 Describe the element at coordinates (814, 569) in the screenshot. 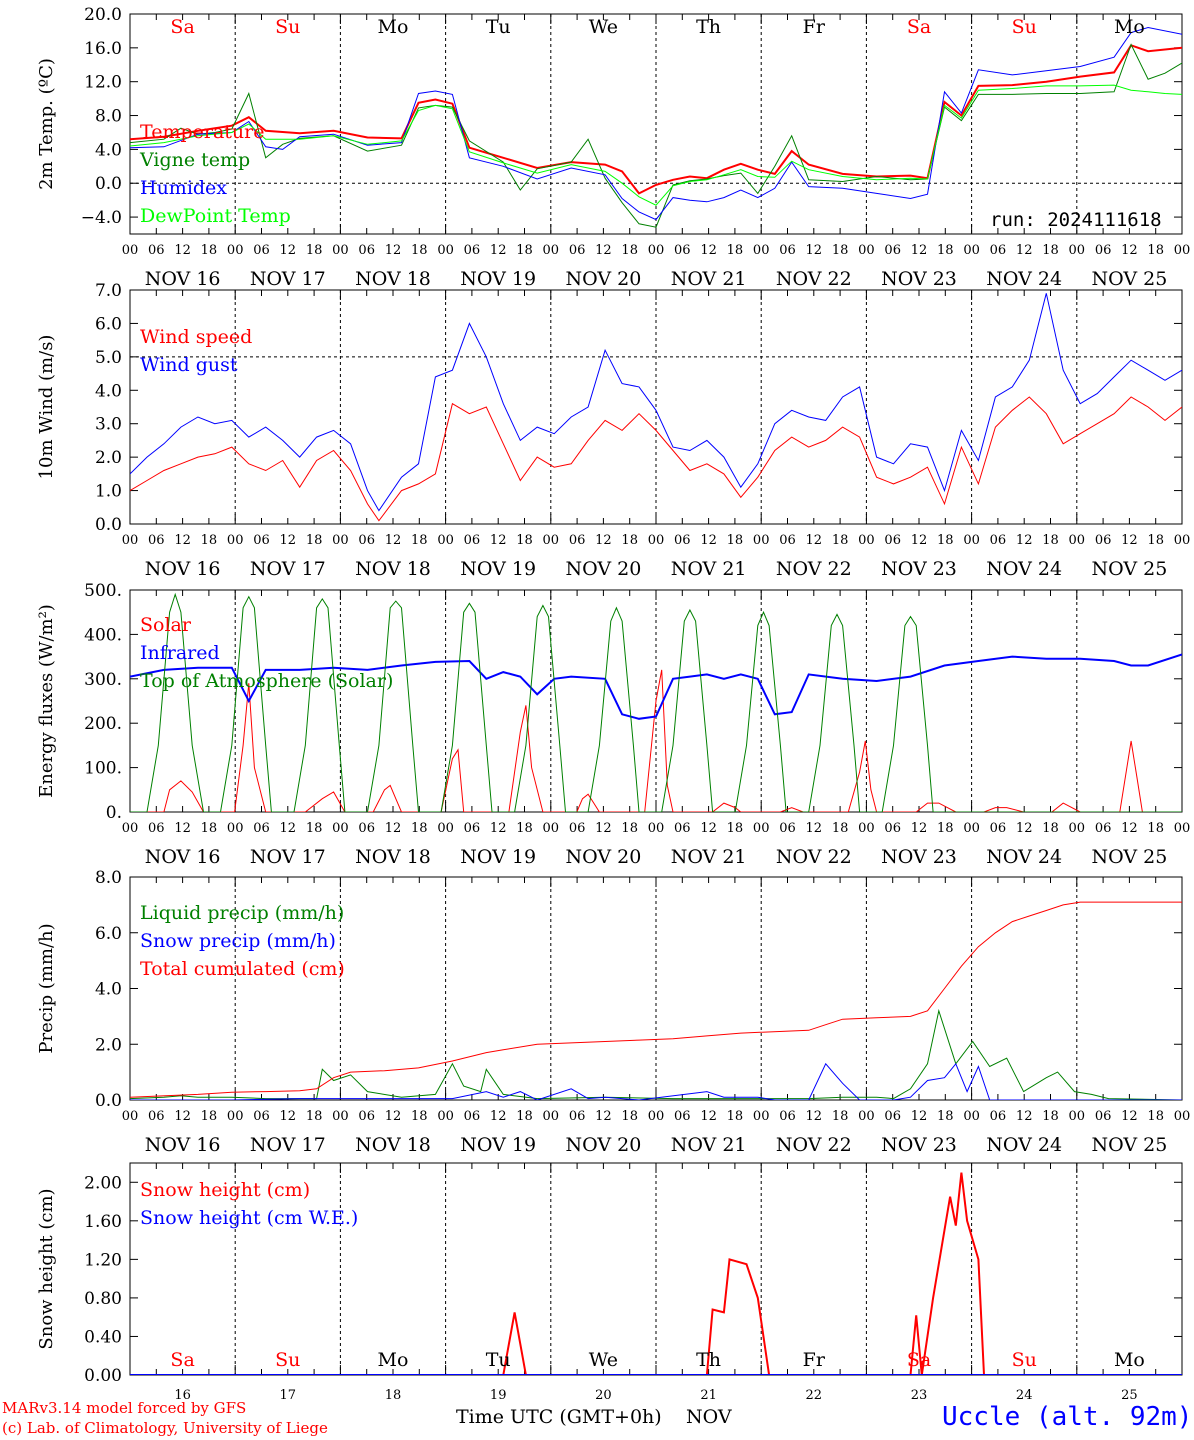

I see `date-label: NOV 22` at that location.